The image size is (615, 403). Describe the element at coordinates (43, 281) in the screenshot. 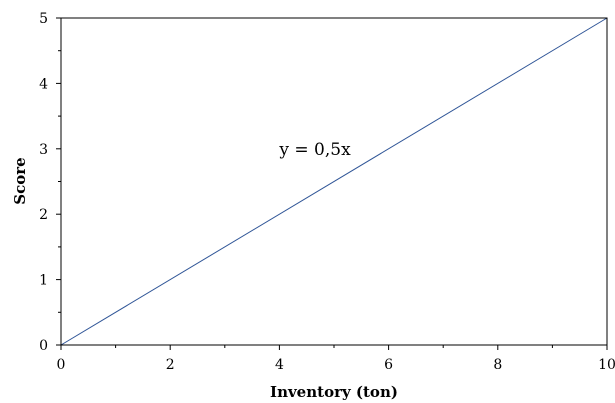

I see `y-tick-label-1: 1` at that location.